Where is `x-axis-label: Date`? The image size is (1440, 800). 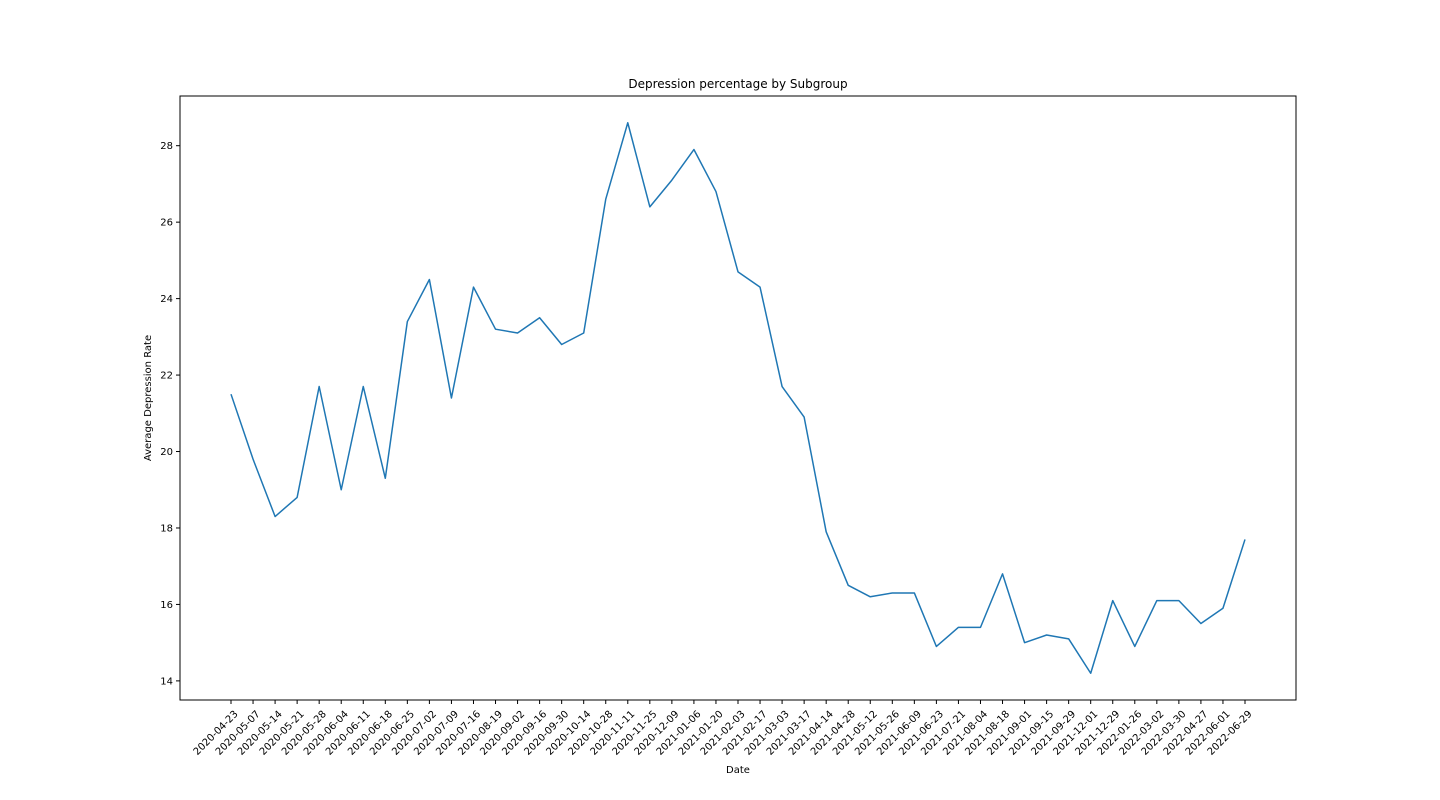
x-axis-label: Date is located at coordinates (738, 770).